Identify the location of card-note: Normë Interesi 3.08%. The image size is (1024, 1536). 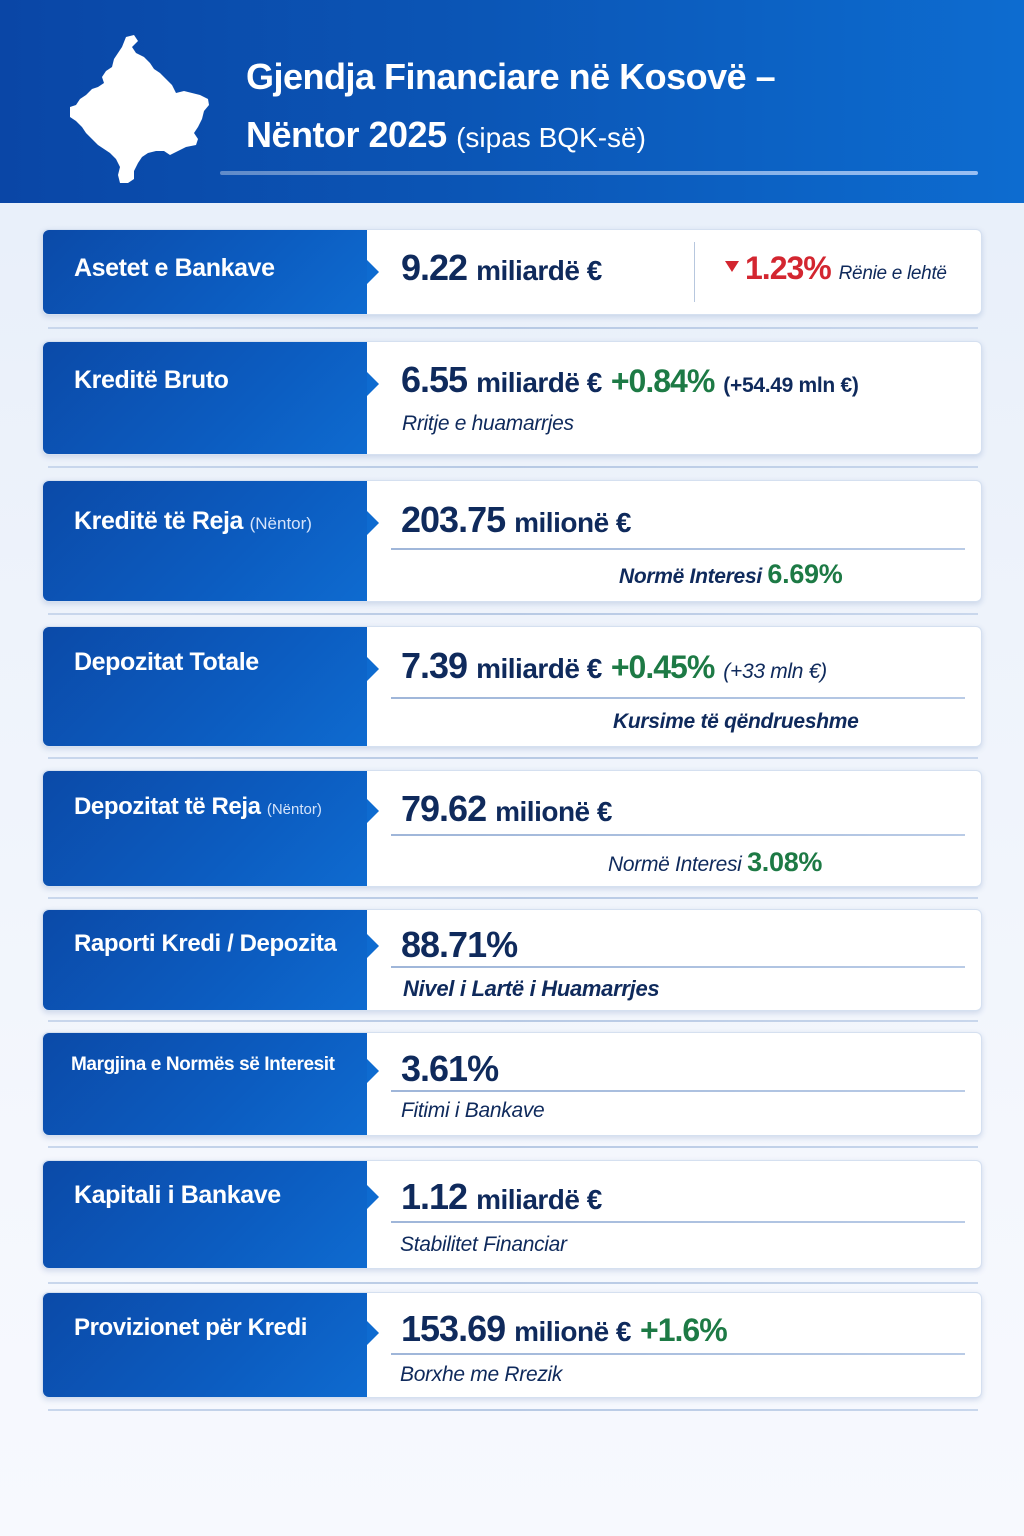
(715, 862).